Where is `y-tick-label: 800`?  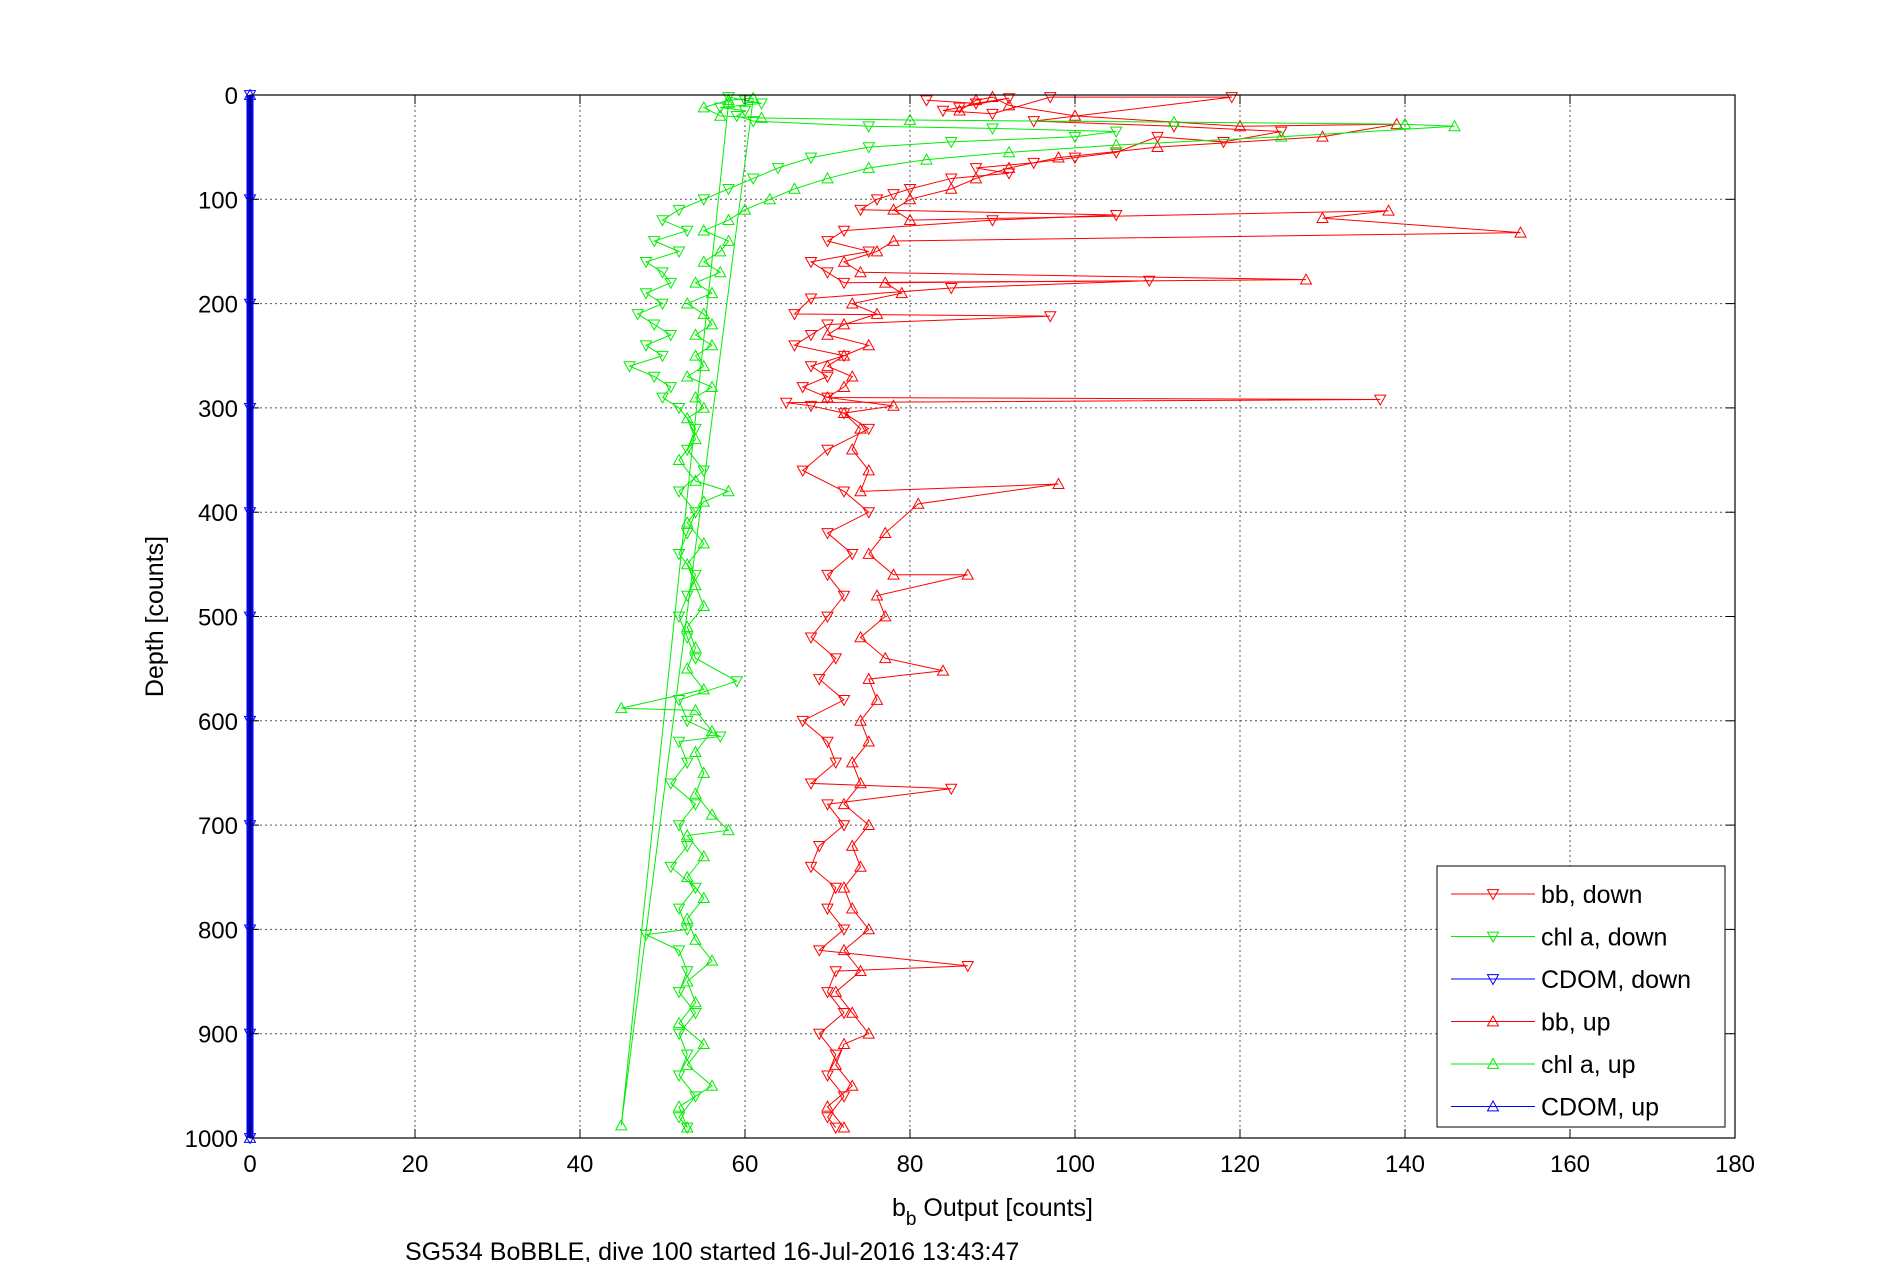
y-tick-label: 800 is located at coordinates (218, 930).